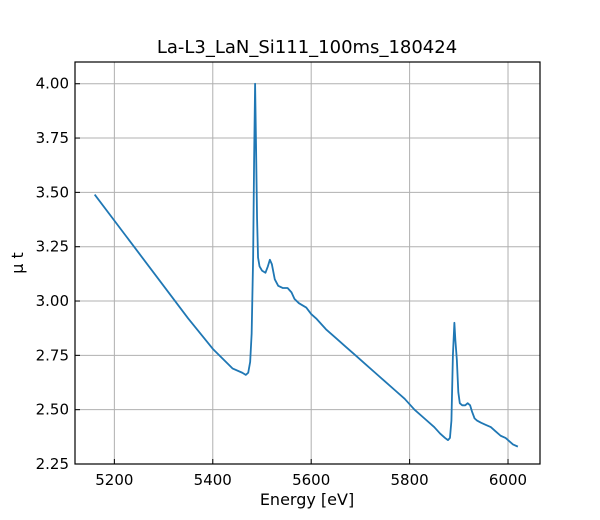  Describe the element at coordinates (52, 410) in the screenshot. I see `y-tick-label: 2.50` at that location.